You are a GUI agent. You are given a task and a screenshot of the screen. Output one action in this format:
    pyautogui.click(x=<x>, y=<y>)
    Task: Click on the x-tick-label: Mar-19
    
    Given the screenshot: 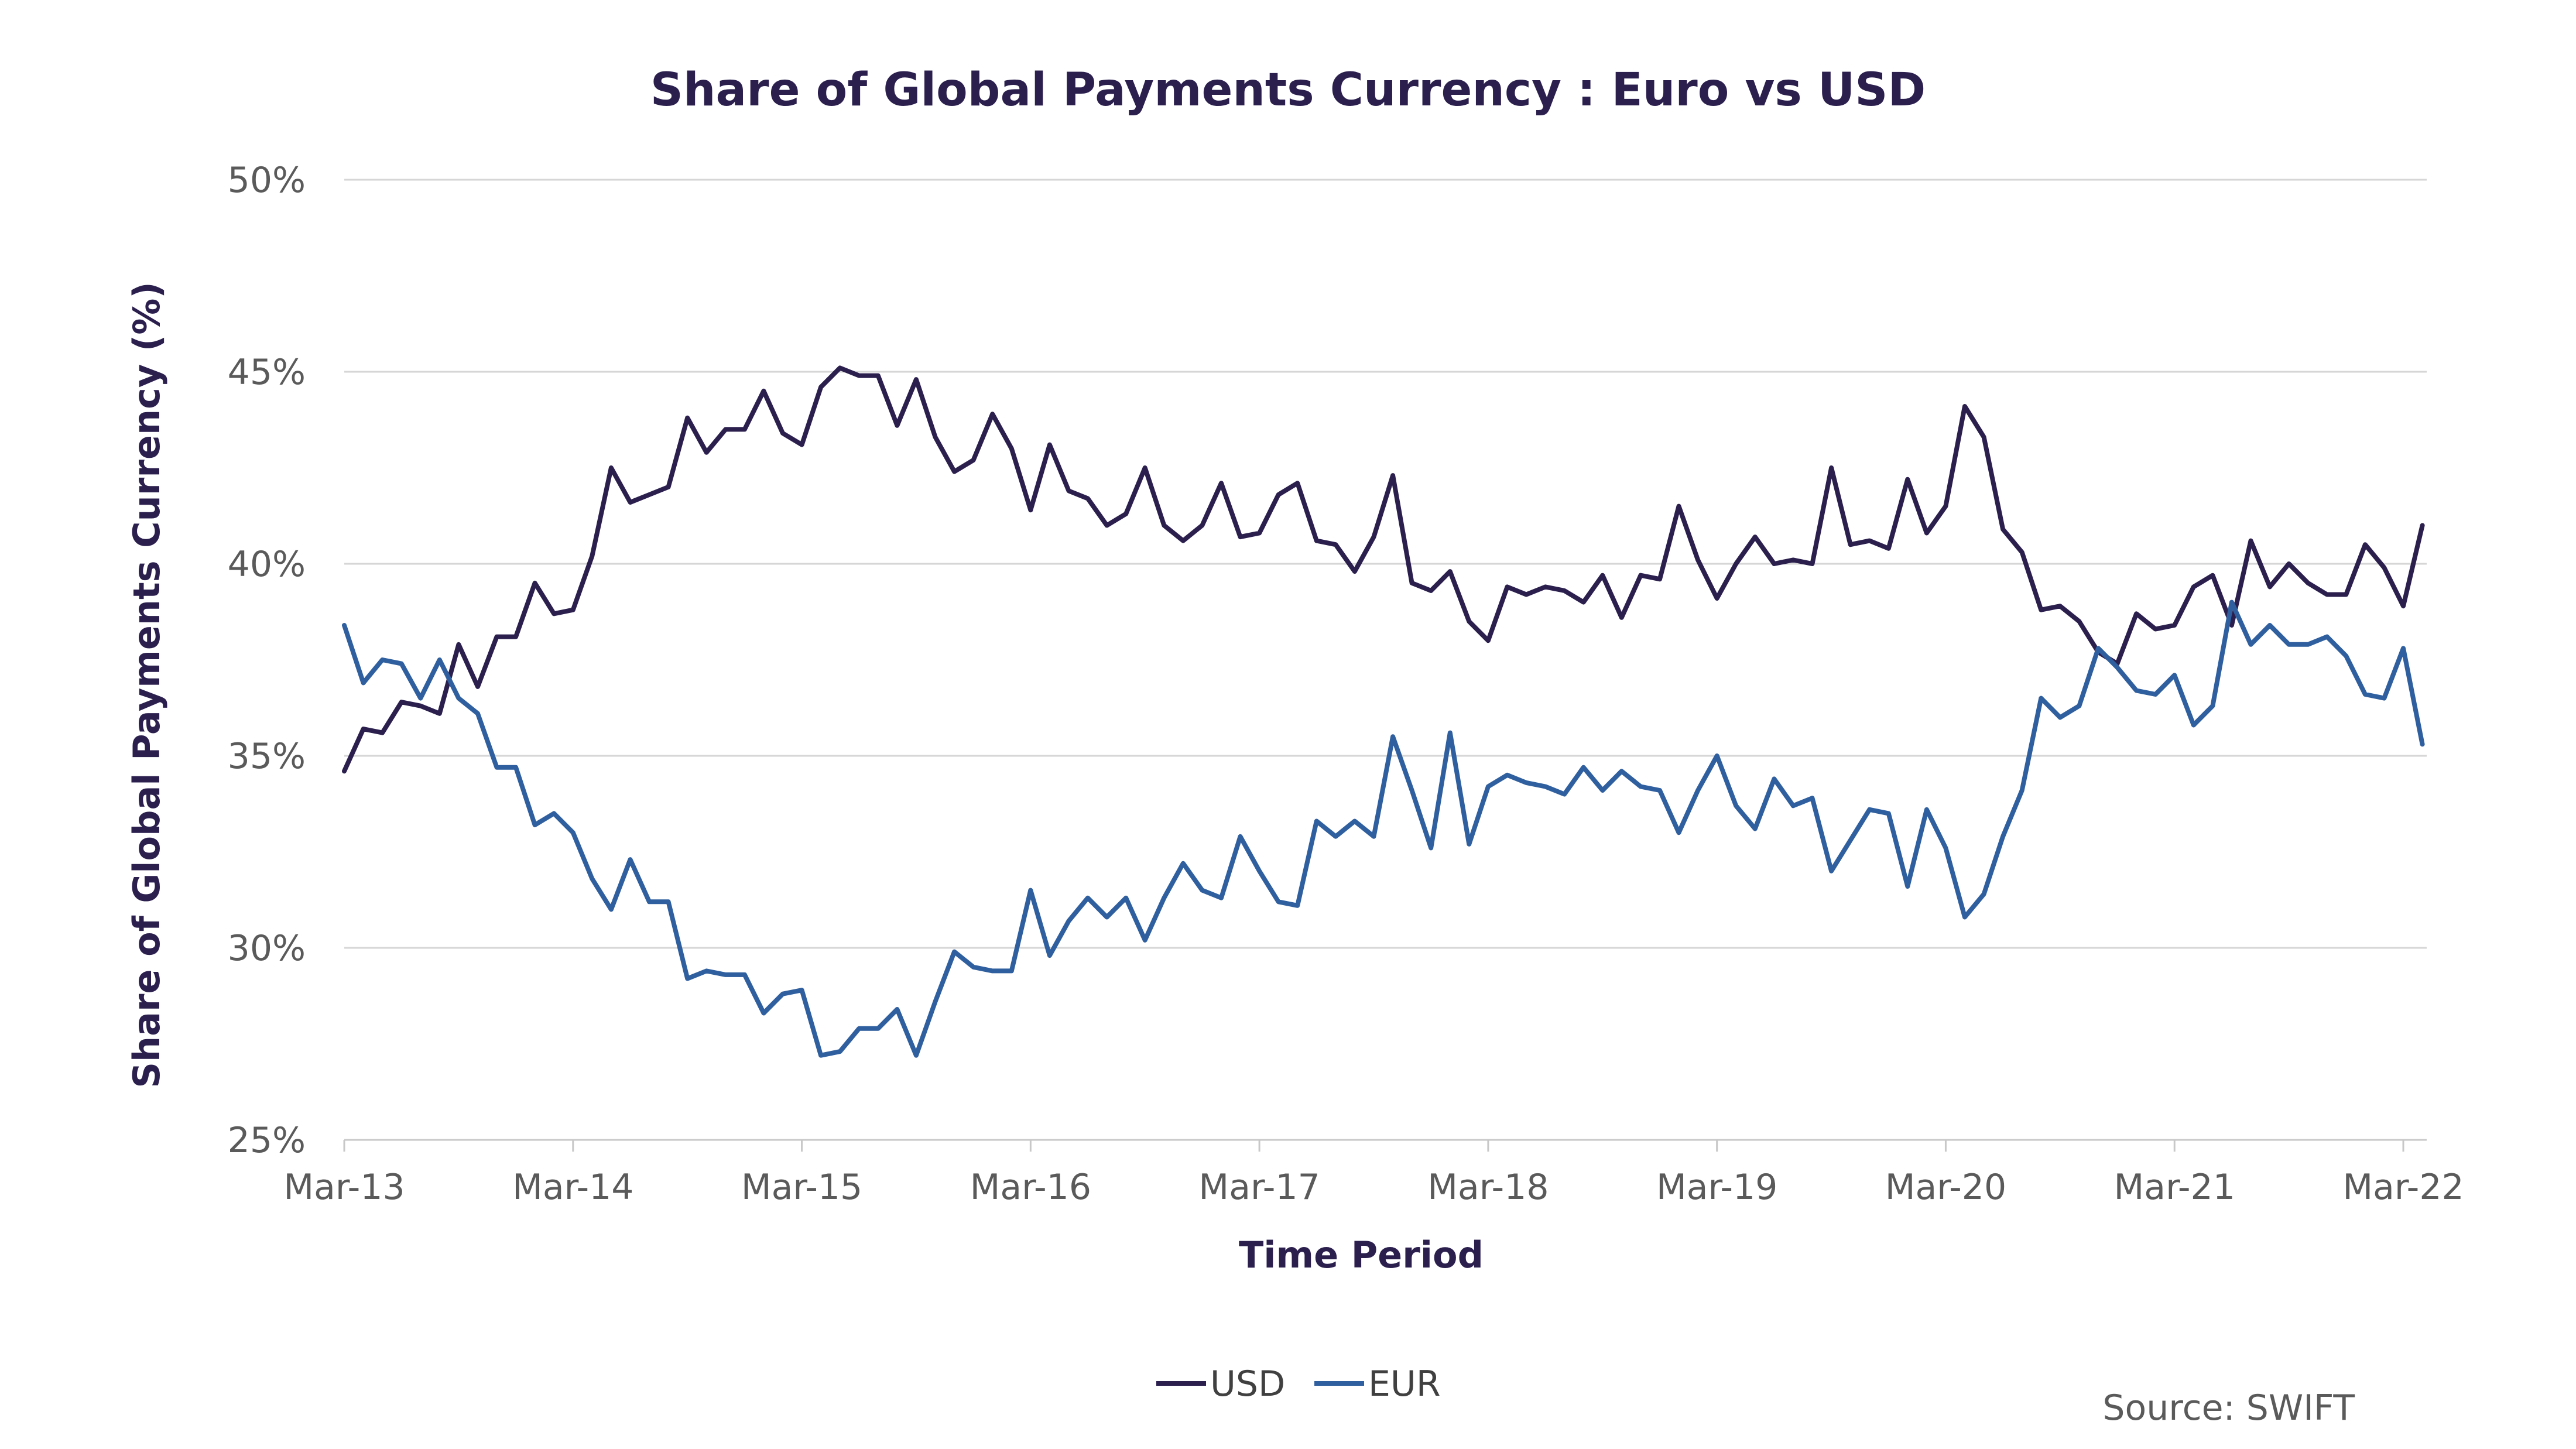 What is the action you would take?
    pyautogui.click(x=1716, y=1187)
    